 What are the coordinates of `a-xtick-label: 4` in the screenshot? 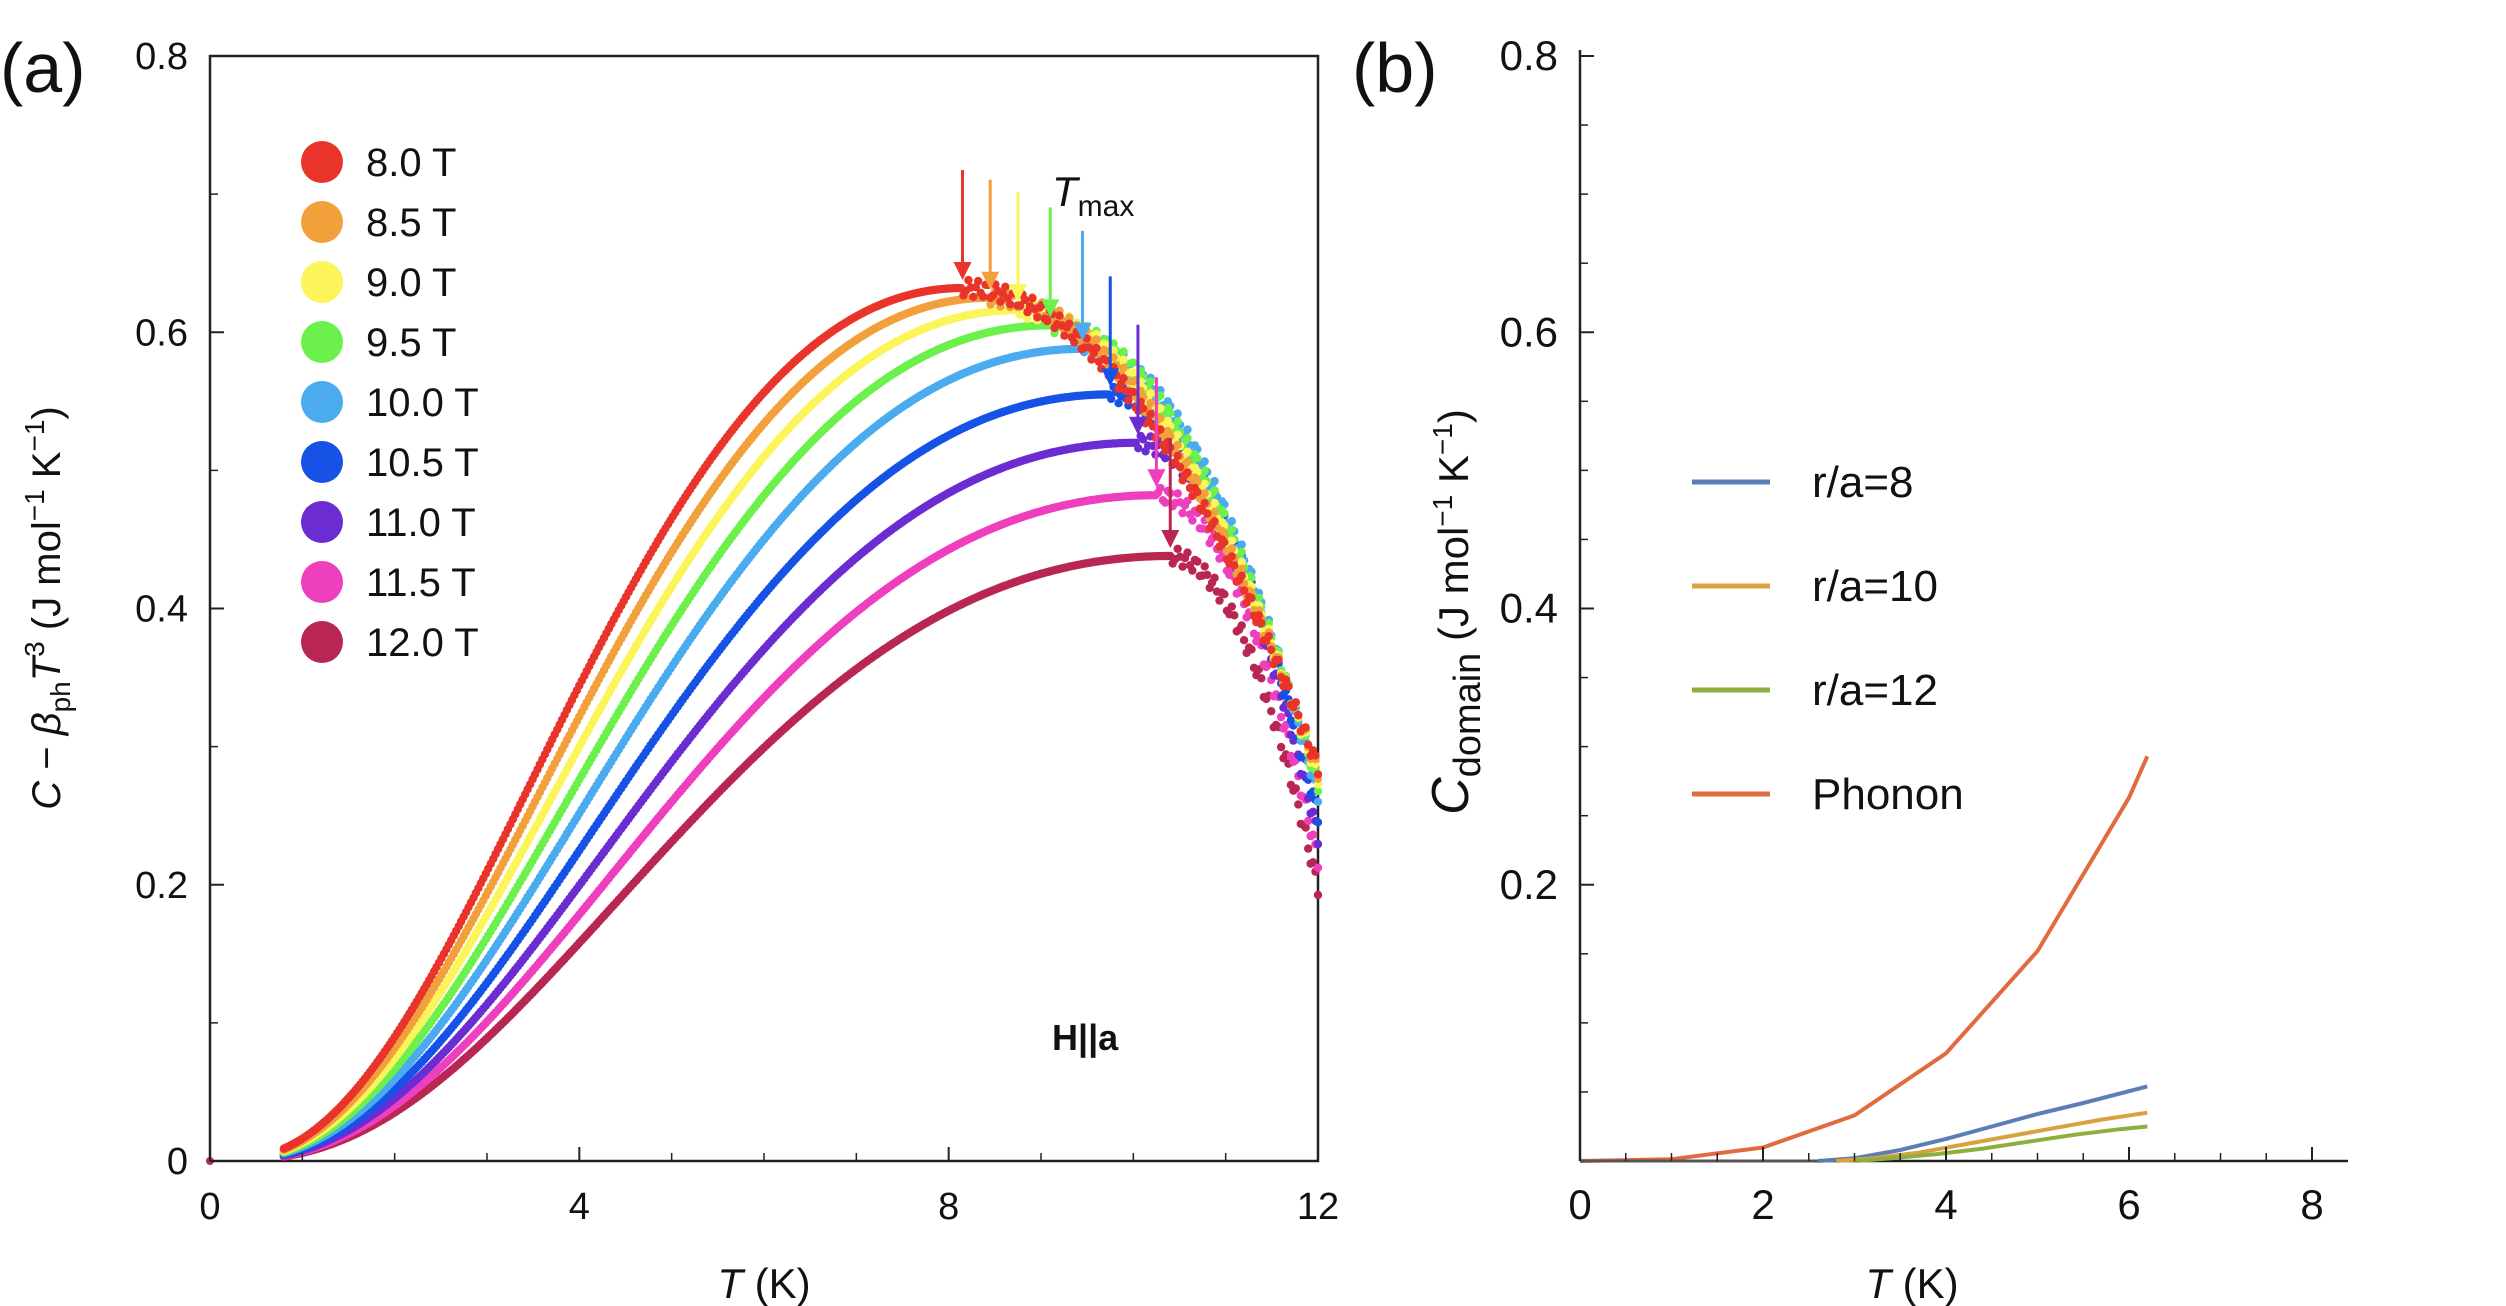 It's located at (579, 1207).